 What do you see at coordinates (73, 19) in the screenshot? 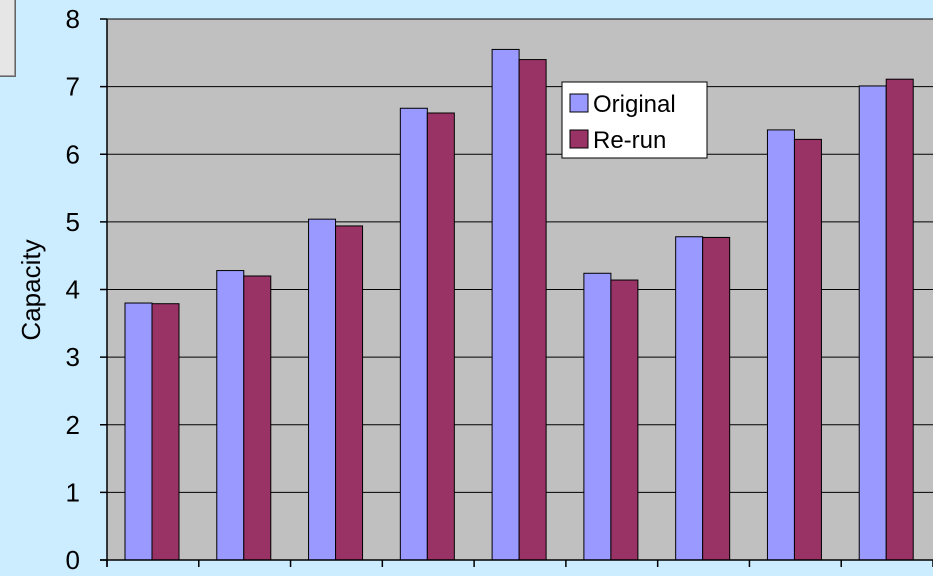
I see `y-tick-label: 8` at bounding box center [73, 19].